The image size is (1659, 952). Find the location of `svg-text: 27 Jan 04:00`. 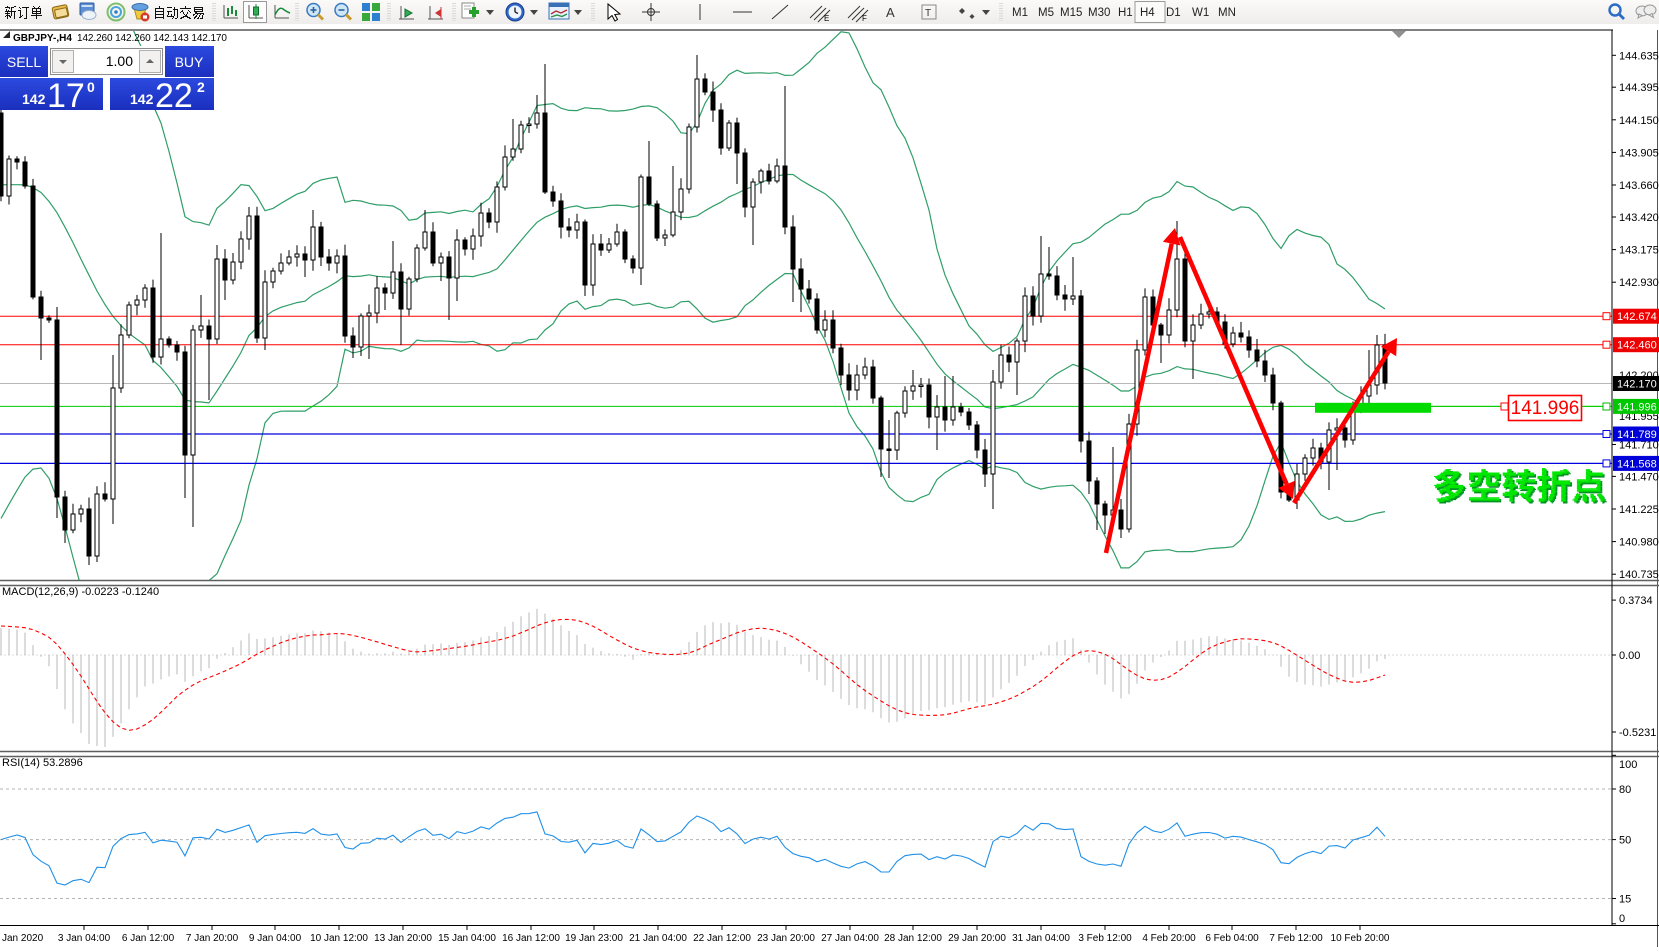

svg-text: 27 Jan 04:00 is located at coordinates (850, 938).